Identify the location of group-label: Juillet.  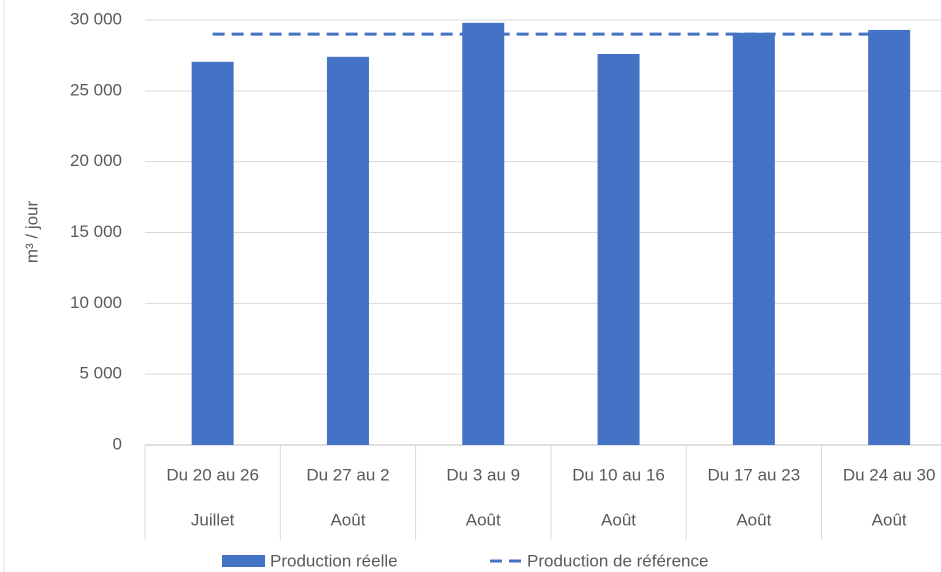
(213, 519).